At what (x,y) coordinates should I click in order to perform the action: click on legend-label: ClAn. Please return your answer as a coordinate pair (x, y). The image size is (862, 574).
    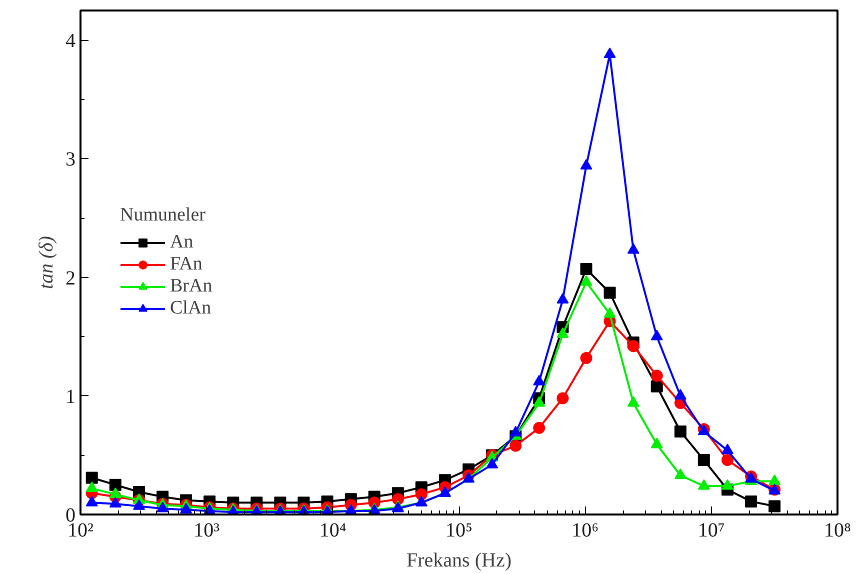
    Looking at the image, I should click on (191, 309).